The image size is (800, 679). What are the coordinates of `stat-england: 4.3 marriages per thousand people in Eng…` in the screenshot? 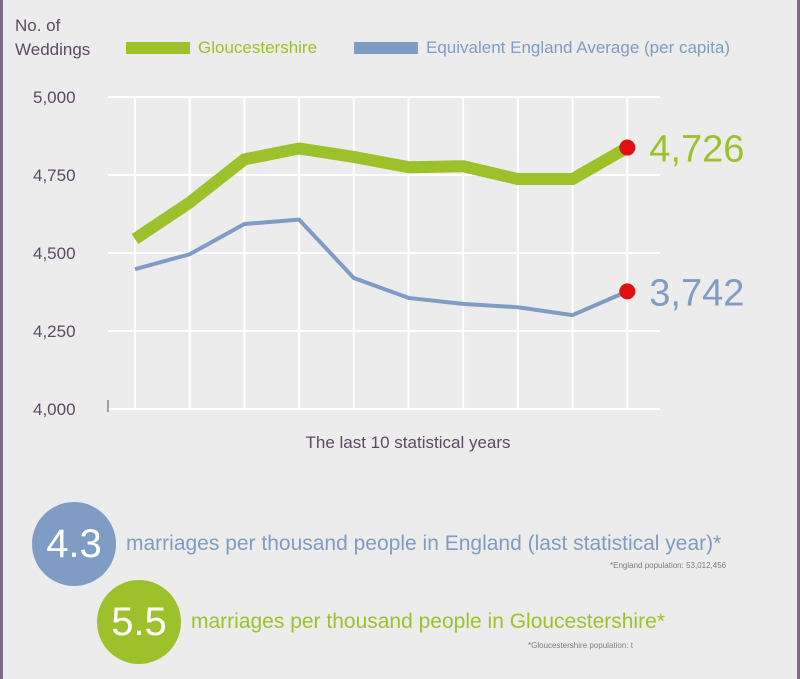 It's located at (376, 544).